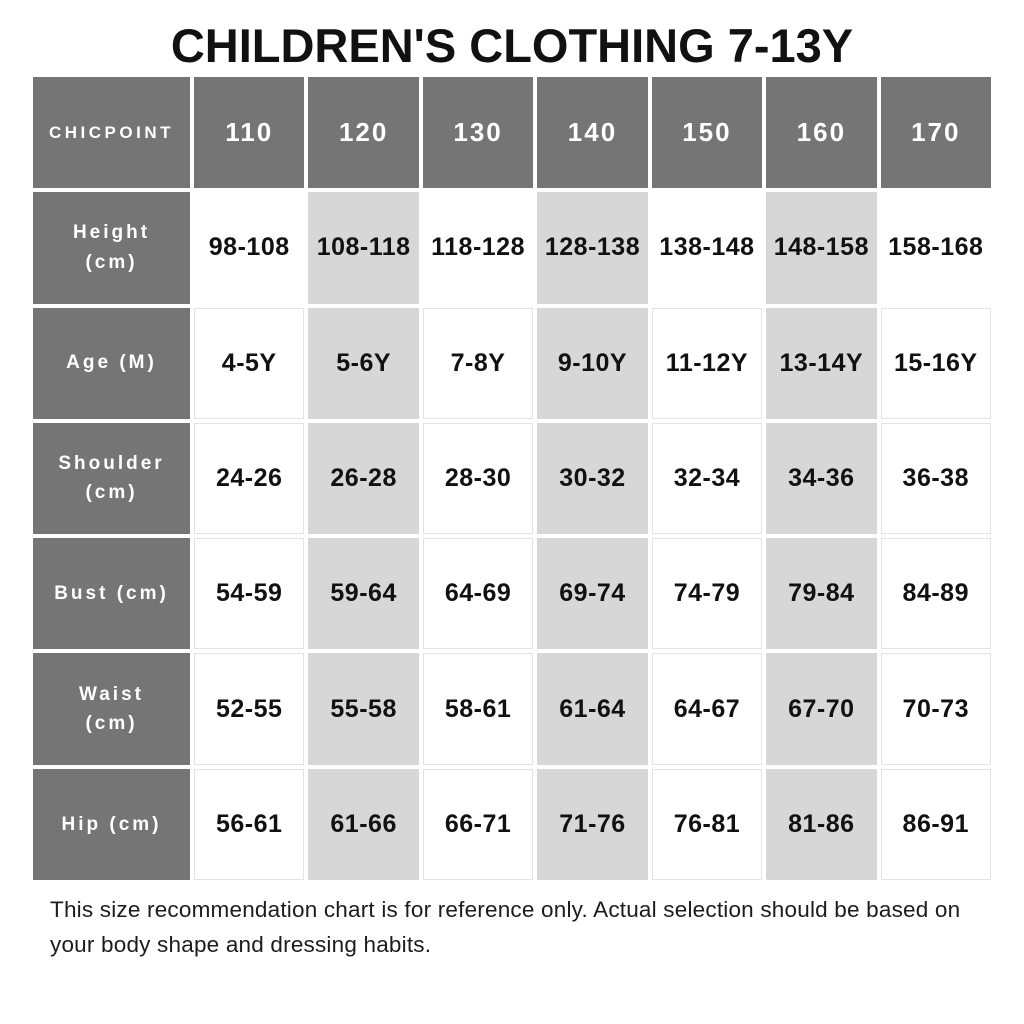  Describe the element at coordinates (821, 133) in the screenshot. I see `column-header-size-160: 160` at that location.